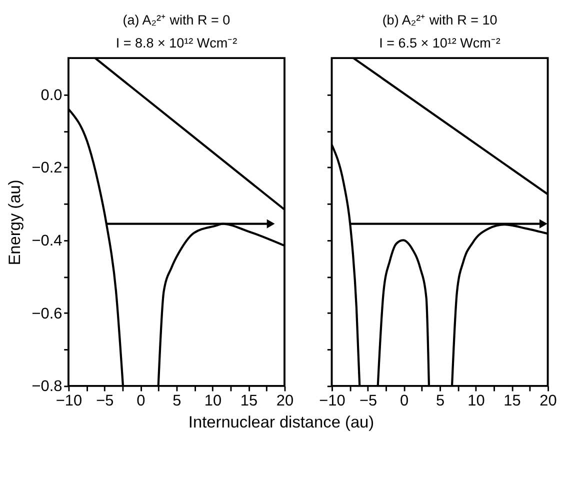 The image size is (569, 482). Describe the element at coordinates (15, 223) in the screenshot. I see `y-axis-title: Energy (au)` at that location.